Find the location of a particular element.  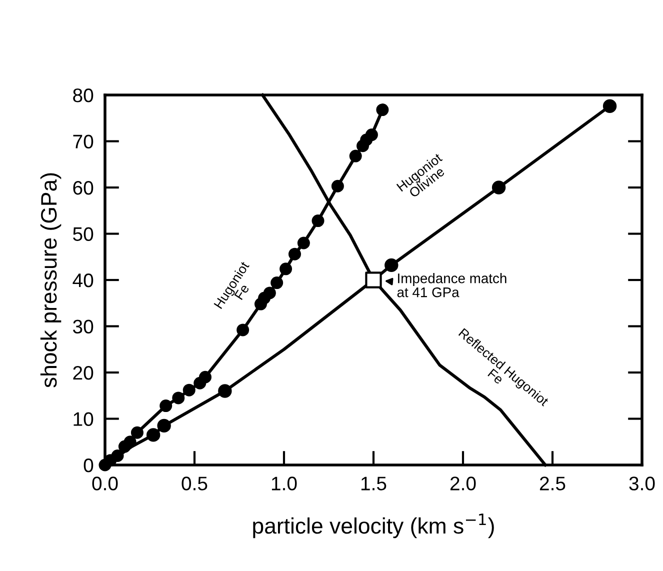

x-tick-label: 1.5 is located at coordinates (373, 483).